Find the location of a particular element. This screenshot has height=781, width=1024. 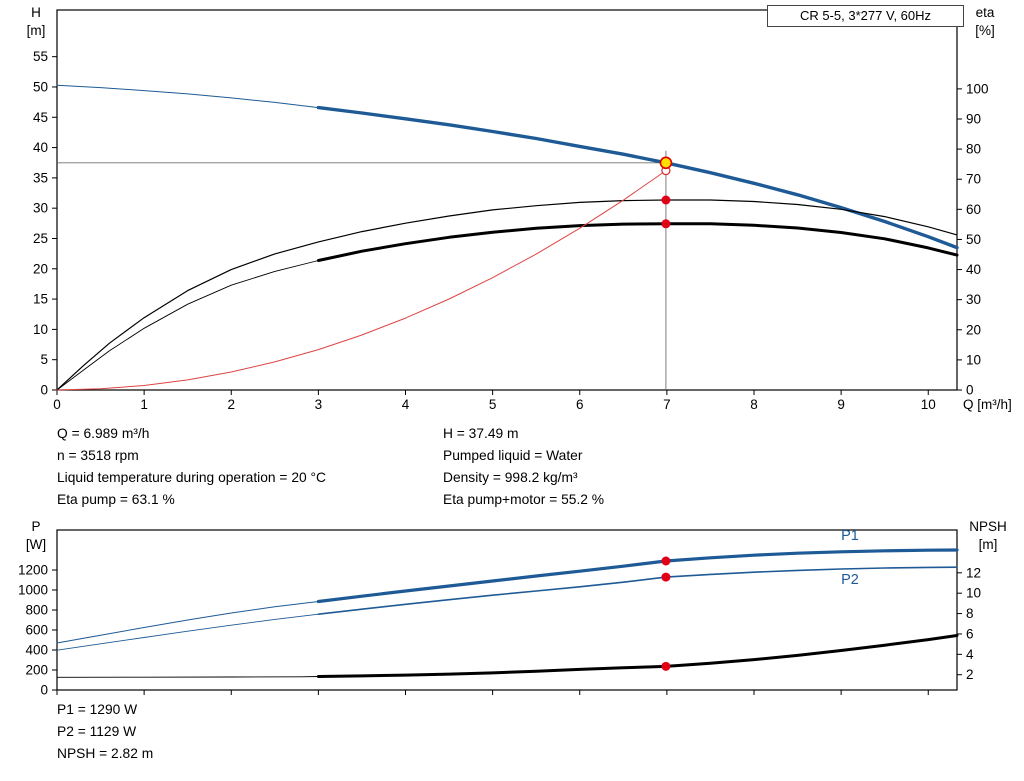

y-left-tick-label: 40 is located at coordinates (40, 147).